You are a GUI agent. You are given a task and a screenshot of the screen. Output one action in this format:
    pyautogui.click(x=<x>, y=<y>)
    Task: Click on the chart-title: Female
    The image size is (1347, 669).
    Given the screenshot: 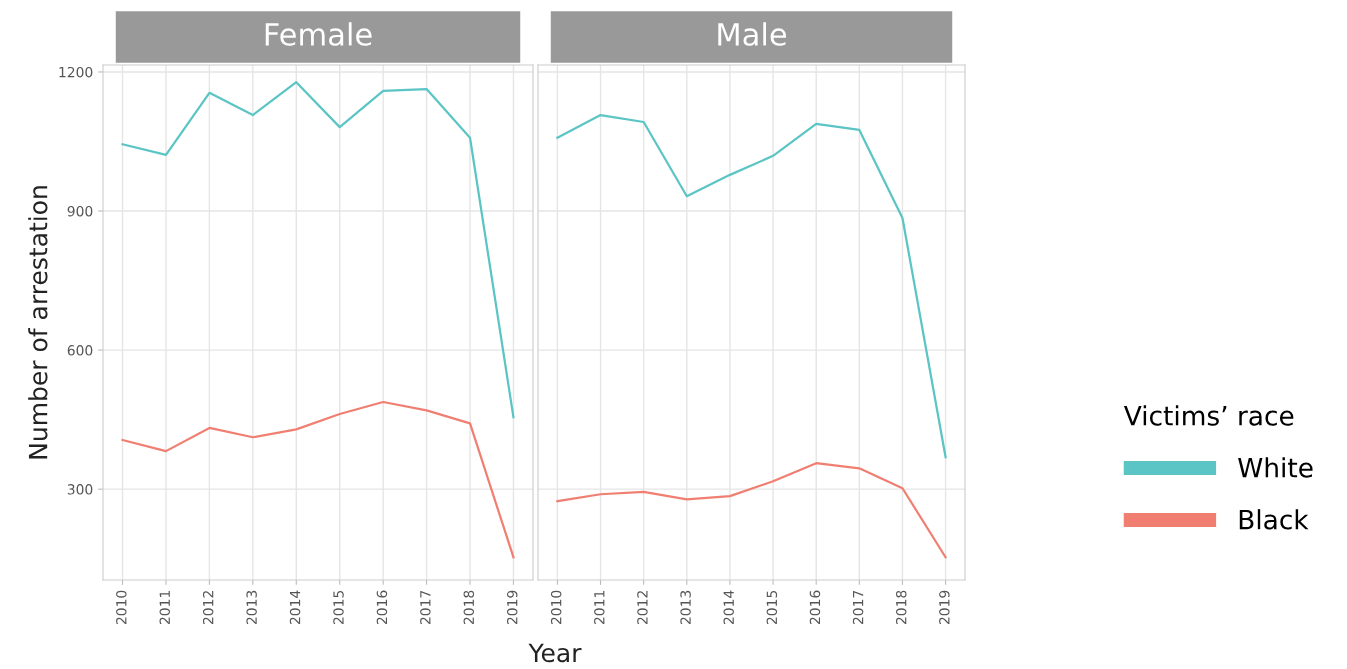 What is the action you would take?
    pyautogui.click(x=318, y=34)
    